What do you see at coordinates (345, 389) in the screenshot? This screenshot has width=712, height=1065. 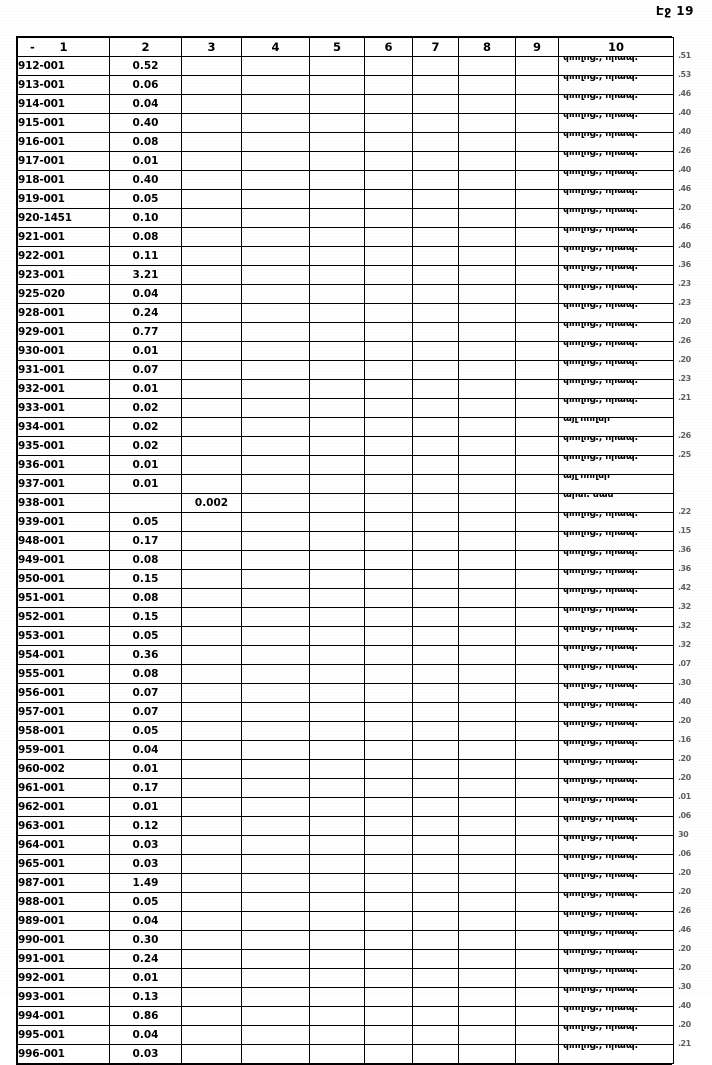 I see `table-row: 932-001 0.01 փողոց., հրապ.` at bounding box center [345, 389].